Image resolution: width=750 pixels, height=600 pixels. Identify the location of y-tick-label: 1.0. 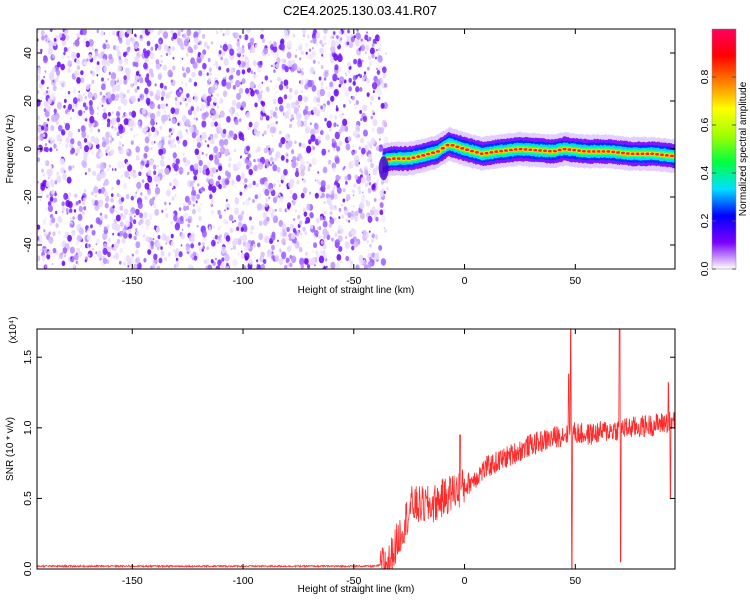
(28, 427).